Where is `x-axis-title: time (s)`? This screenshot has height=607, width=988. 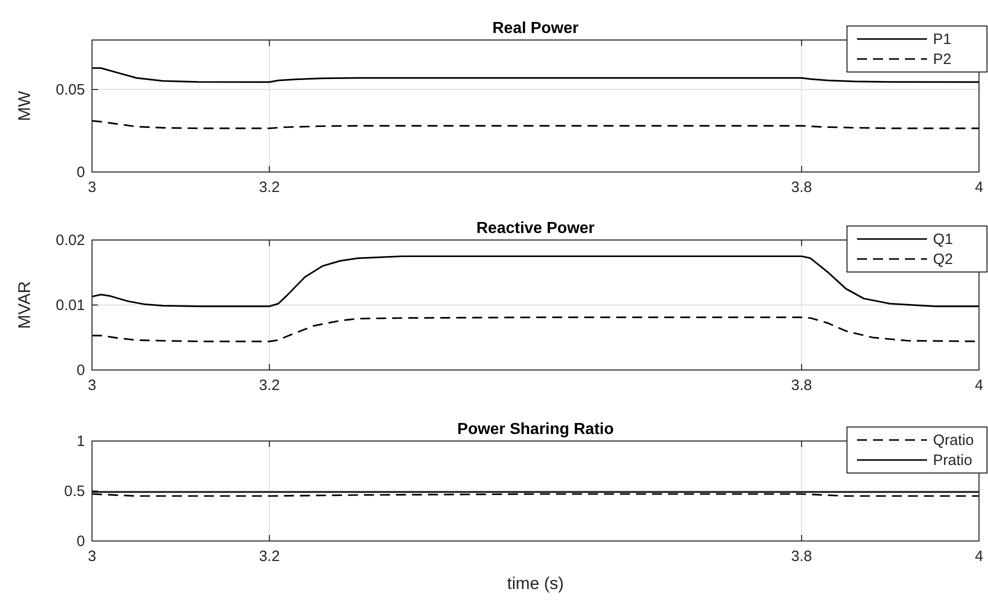
x-axis-title: time (s) is located at coordinates (535, 583).